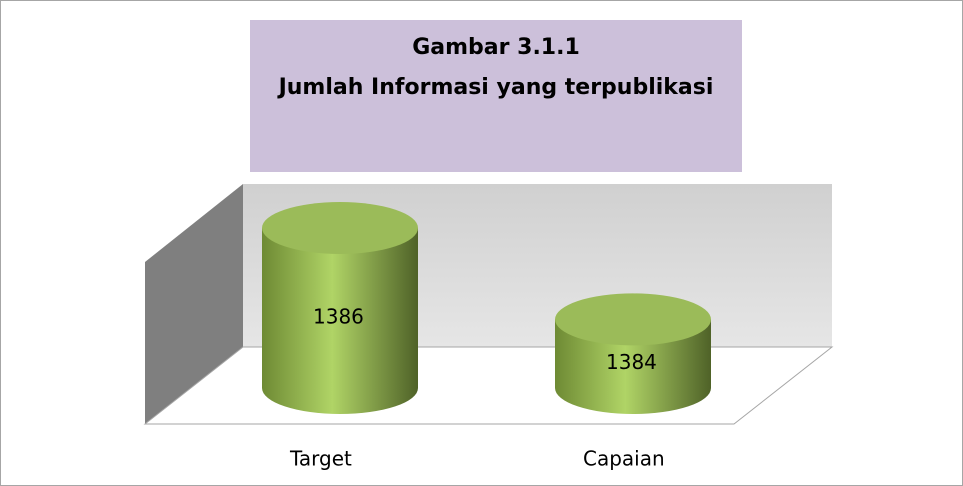 The width and height of the screenshot is (963, 486). What do you see at coordinates (488, 385) in the screenshot?
I see `floor` at bounding box center [488, 385].